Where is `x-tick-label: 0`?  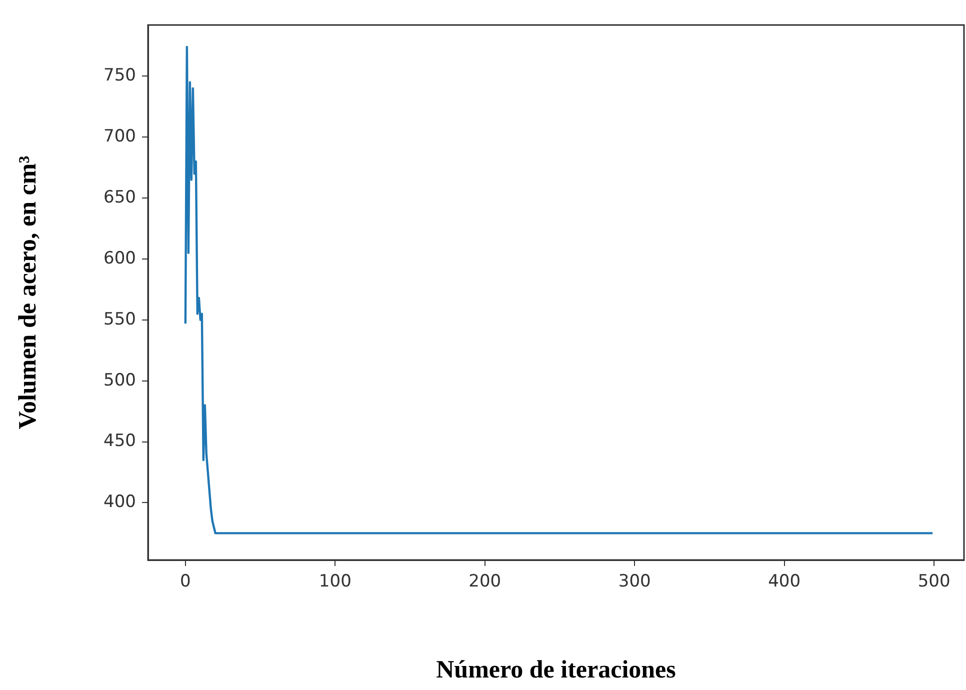 x-tick-label: 0 is located at coordinates (185, 582).